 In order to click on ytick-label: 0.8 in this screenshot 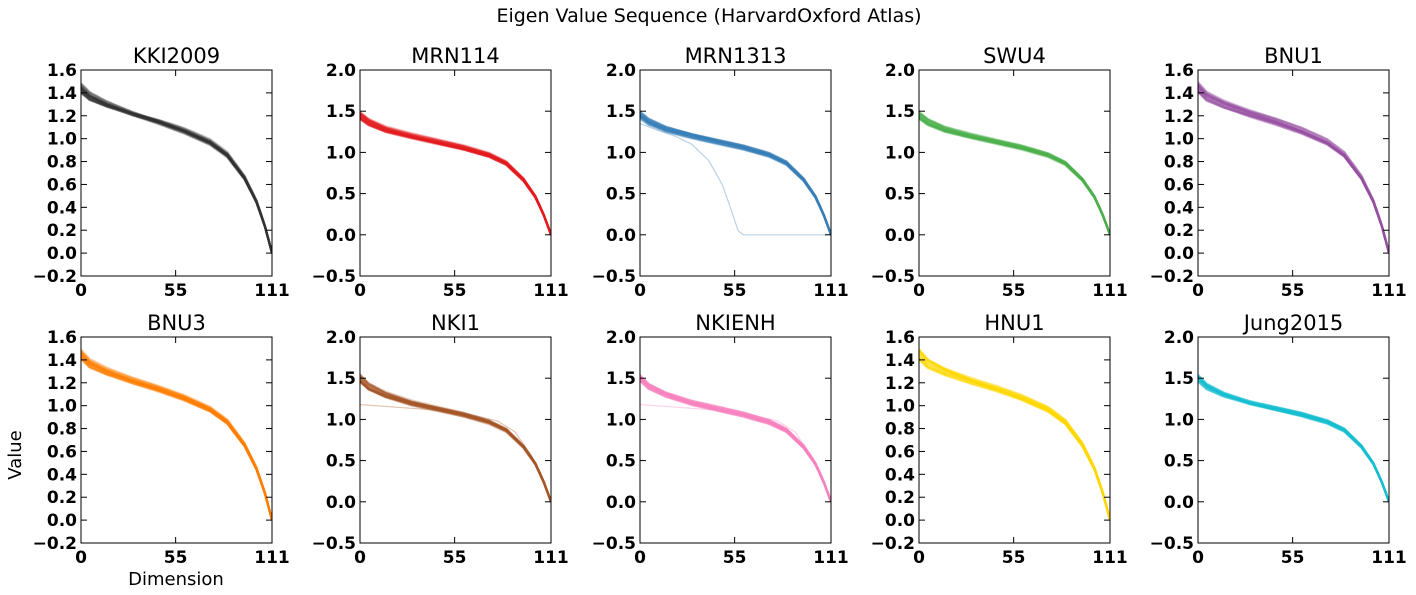, I will do `click(1179, 163)`.